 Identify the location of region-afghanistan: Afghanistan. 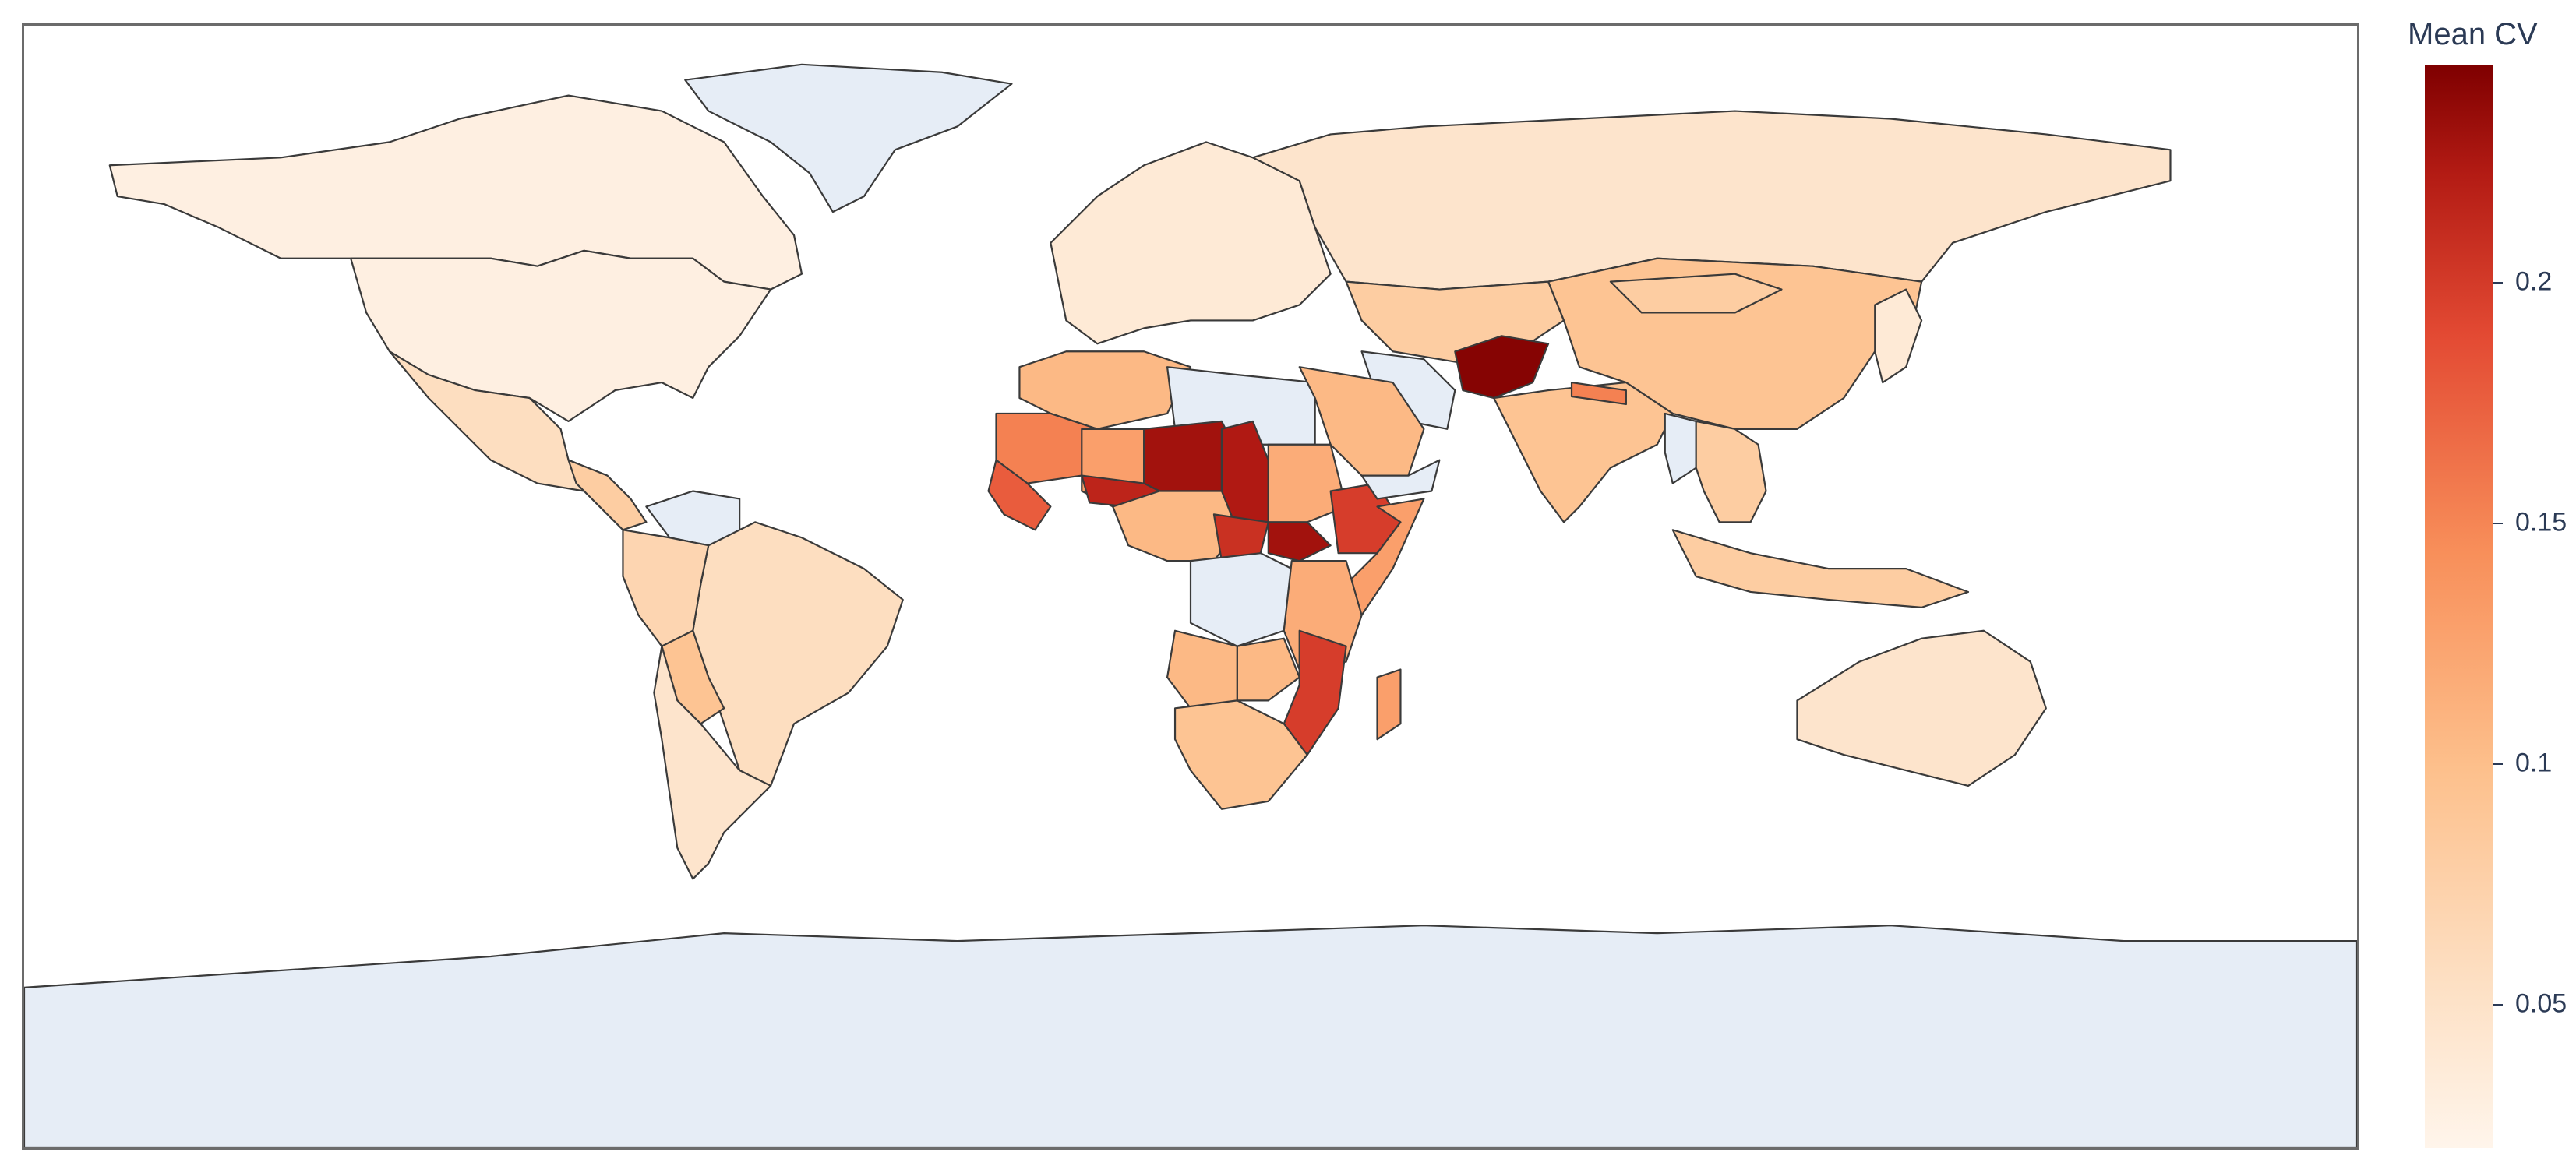
(1502, 367).